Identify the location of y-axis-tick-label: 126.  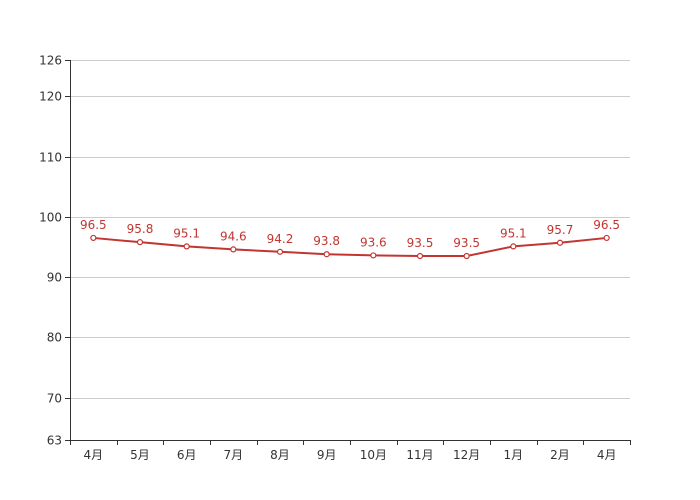
(50, 61).